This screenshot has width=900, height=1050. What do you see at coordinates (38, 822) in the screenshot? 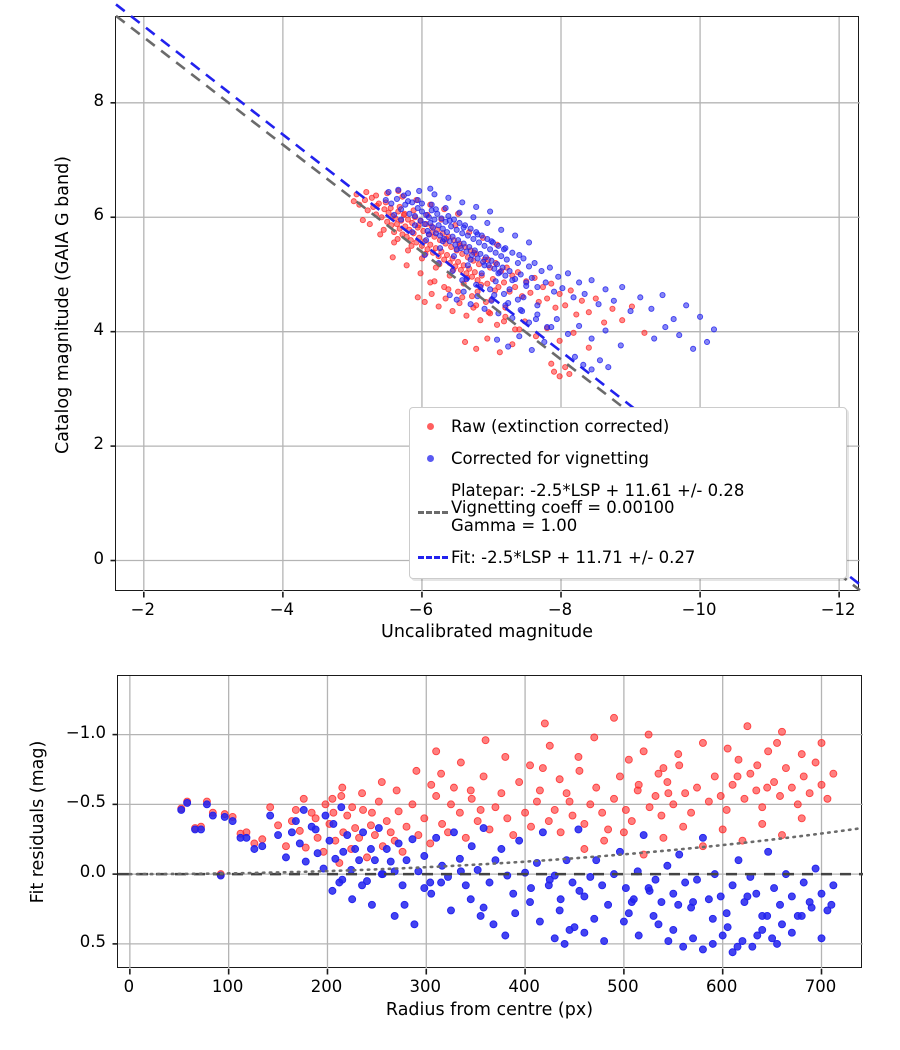
I see `bottom-plot-y-axis-label: Fit residuals (mag)` at bounding box center [38, 822].